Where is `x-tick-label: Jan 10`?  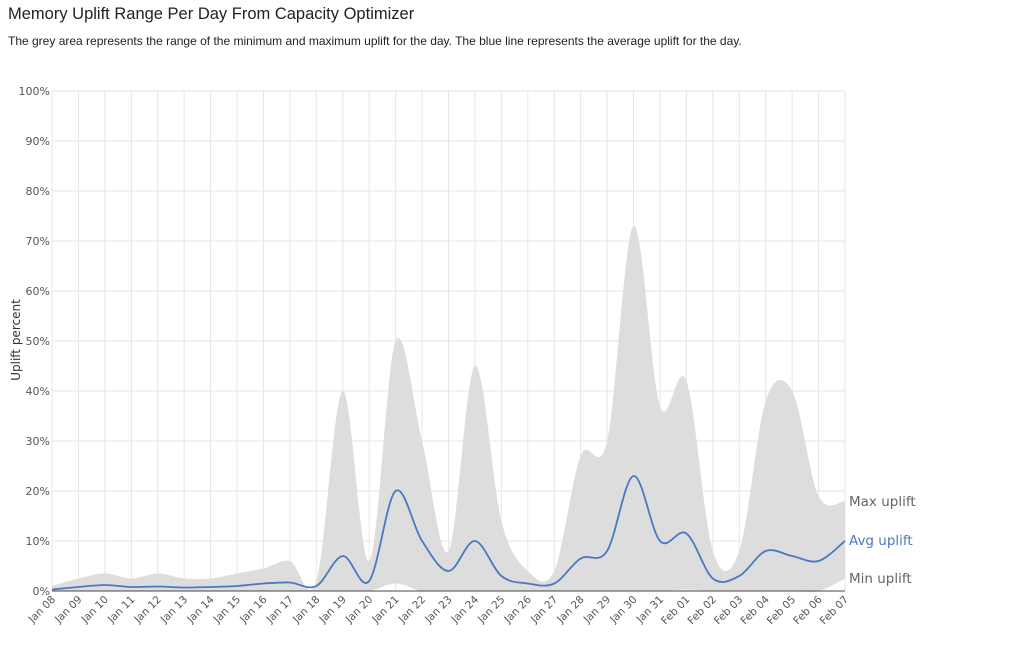
x-tick-label: Jan 10 is located at coordinates (95, 610).